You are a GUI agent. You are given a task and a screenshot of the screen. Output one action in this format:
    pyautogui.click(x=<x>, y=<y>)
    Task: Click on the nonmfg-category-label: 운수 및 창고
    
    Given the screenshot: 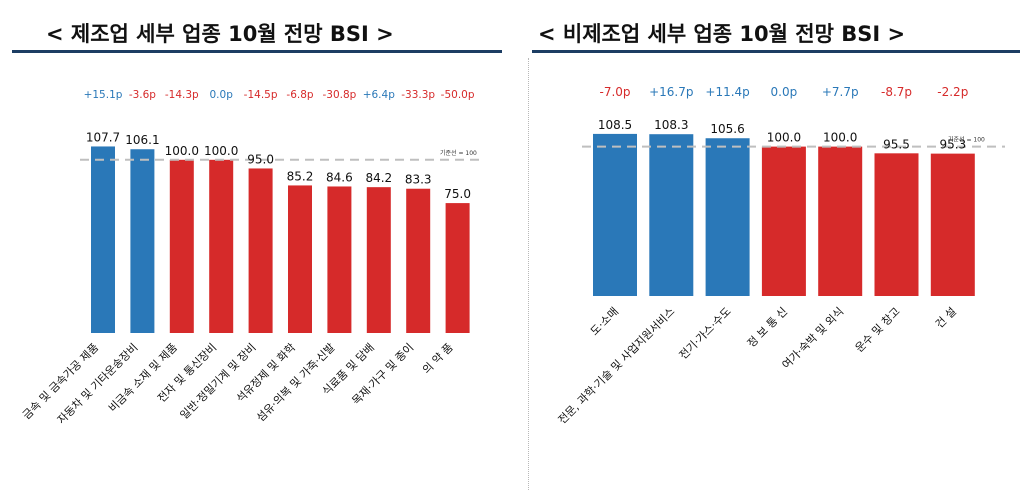 What is the action you would take?
    pyautogui.click(x=878, y=330)
    